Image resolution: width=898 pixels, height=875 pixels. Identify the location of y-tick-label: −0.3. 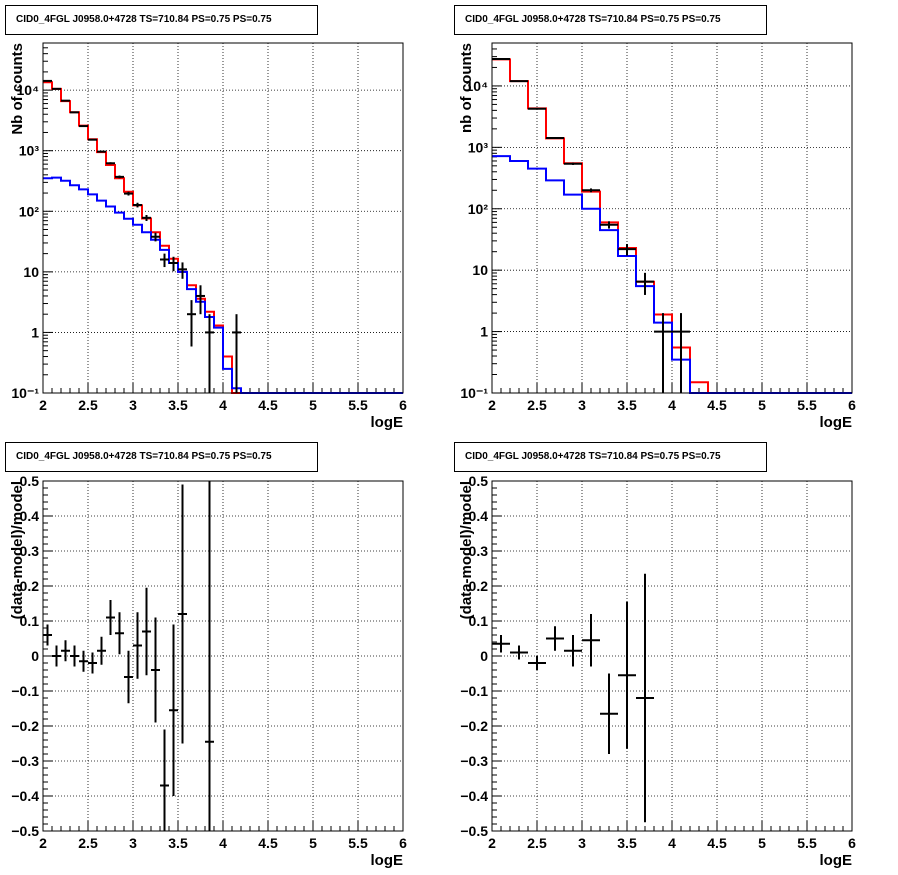
(474, 761).